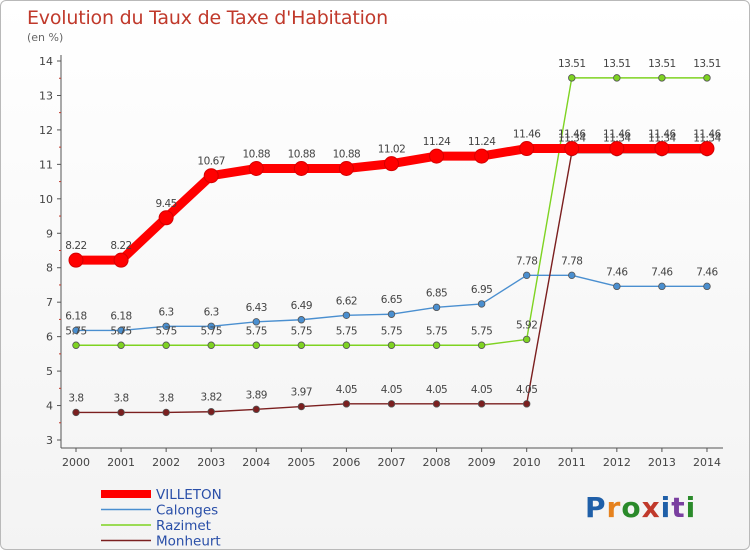 Image resolution: width=750 pixels, height=550 pixels. What do you see at coordinates (49, 371) in the screenshot?
I see `y-tick-label: 5` at bounding box center [49, 371].